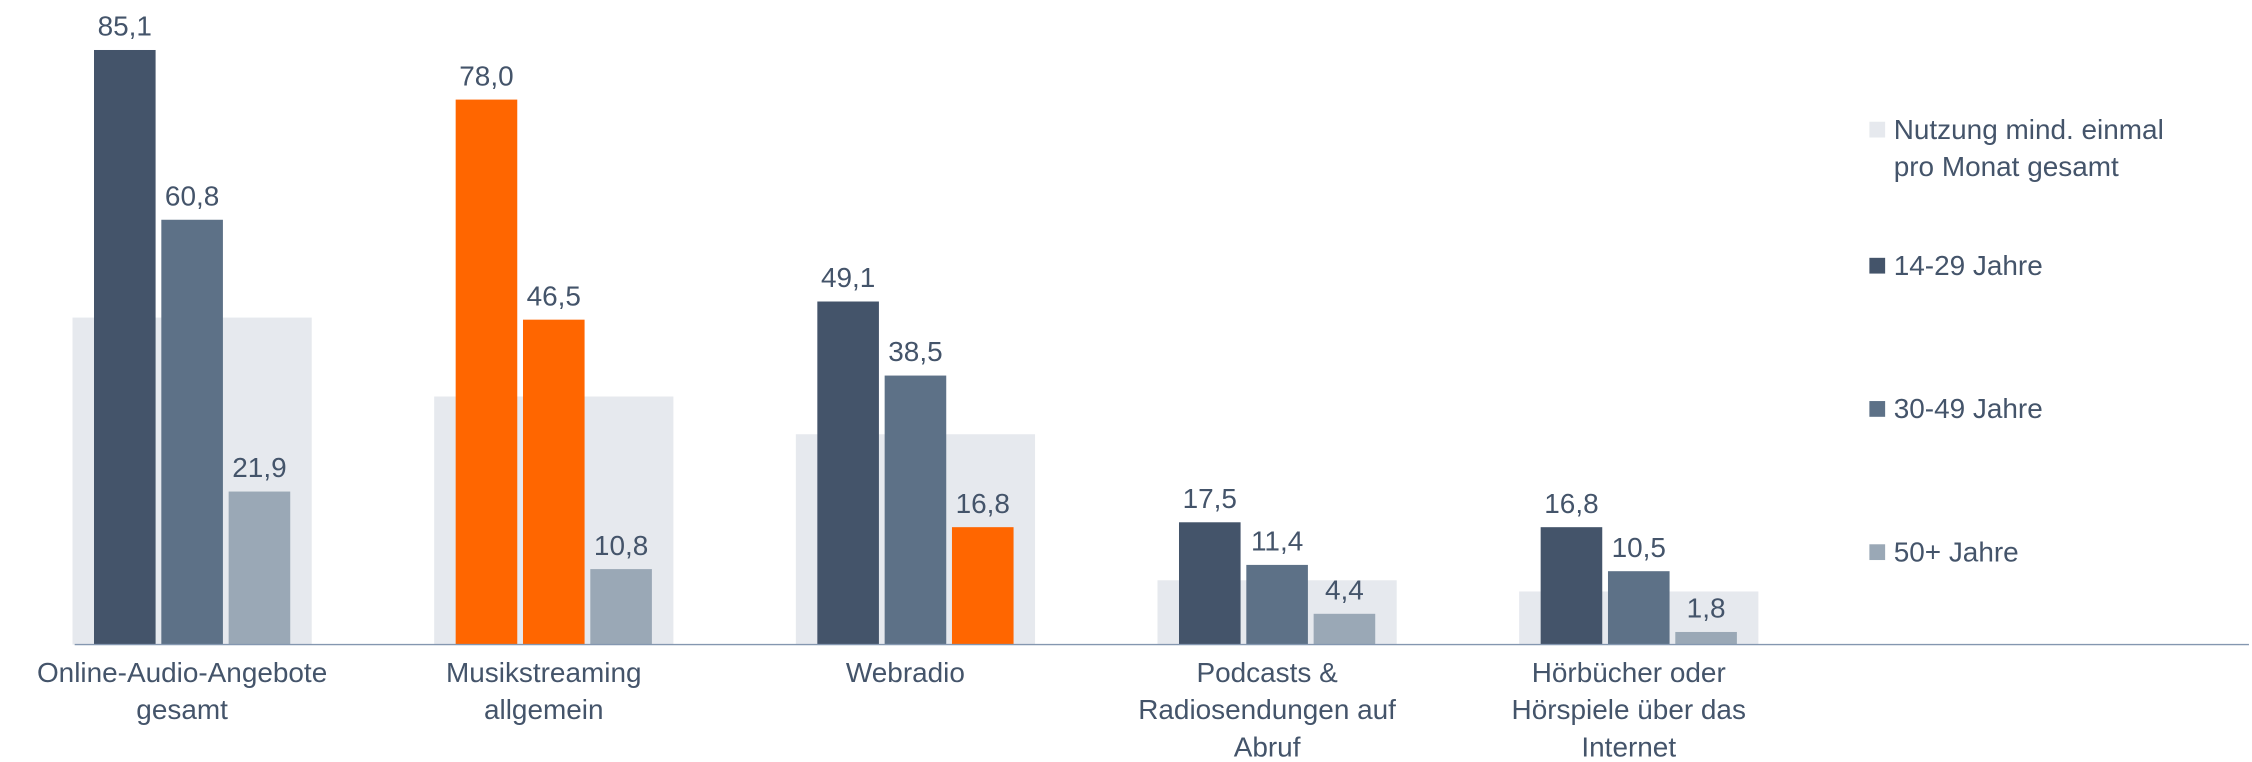 Image resolution: width=2252 pixels, height=762 pixels. Describe the element at coordinates (125, 26) in the screenshot. I see `data-label: 85,1` at that location.